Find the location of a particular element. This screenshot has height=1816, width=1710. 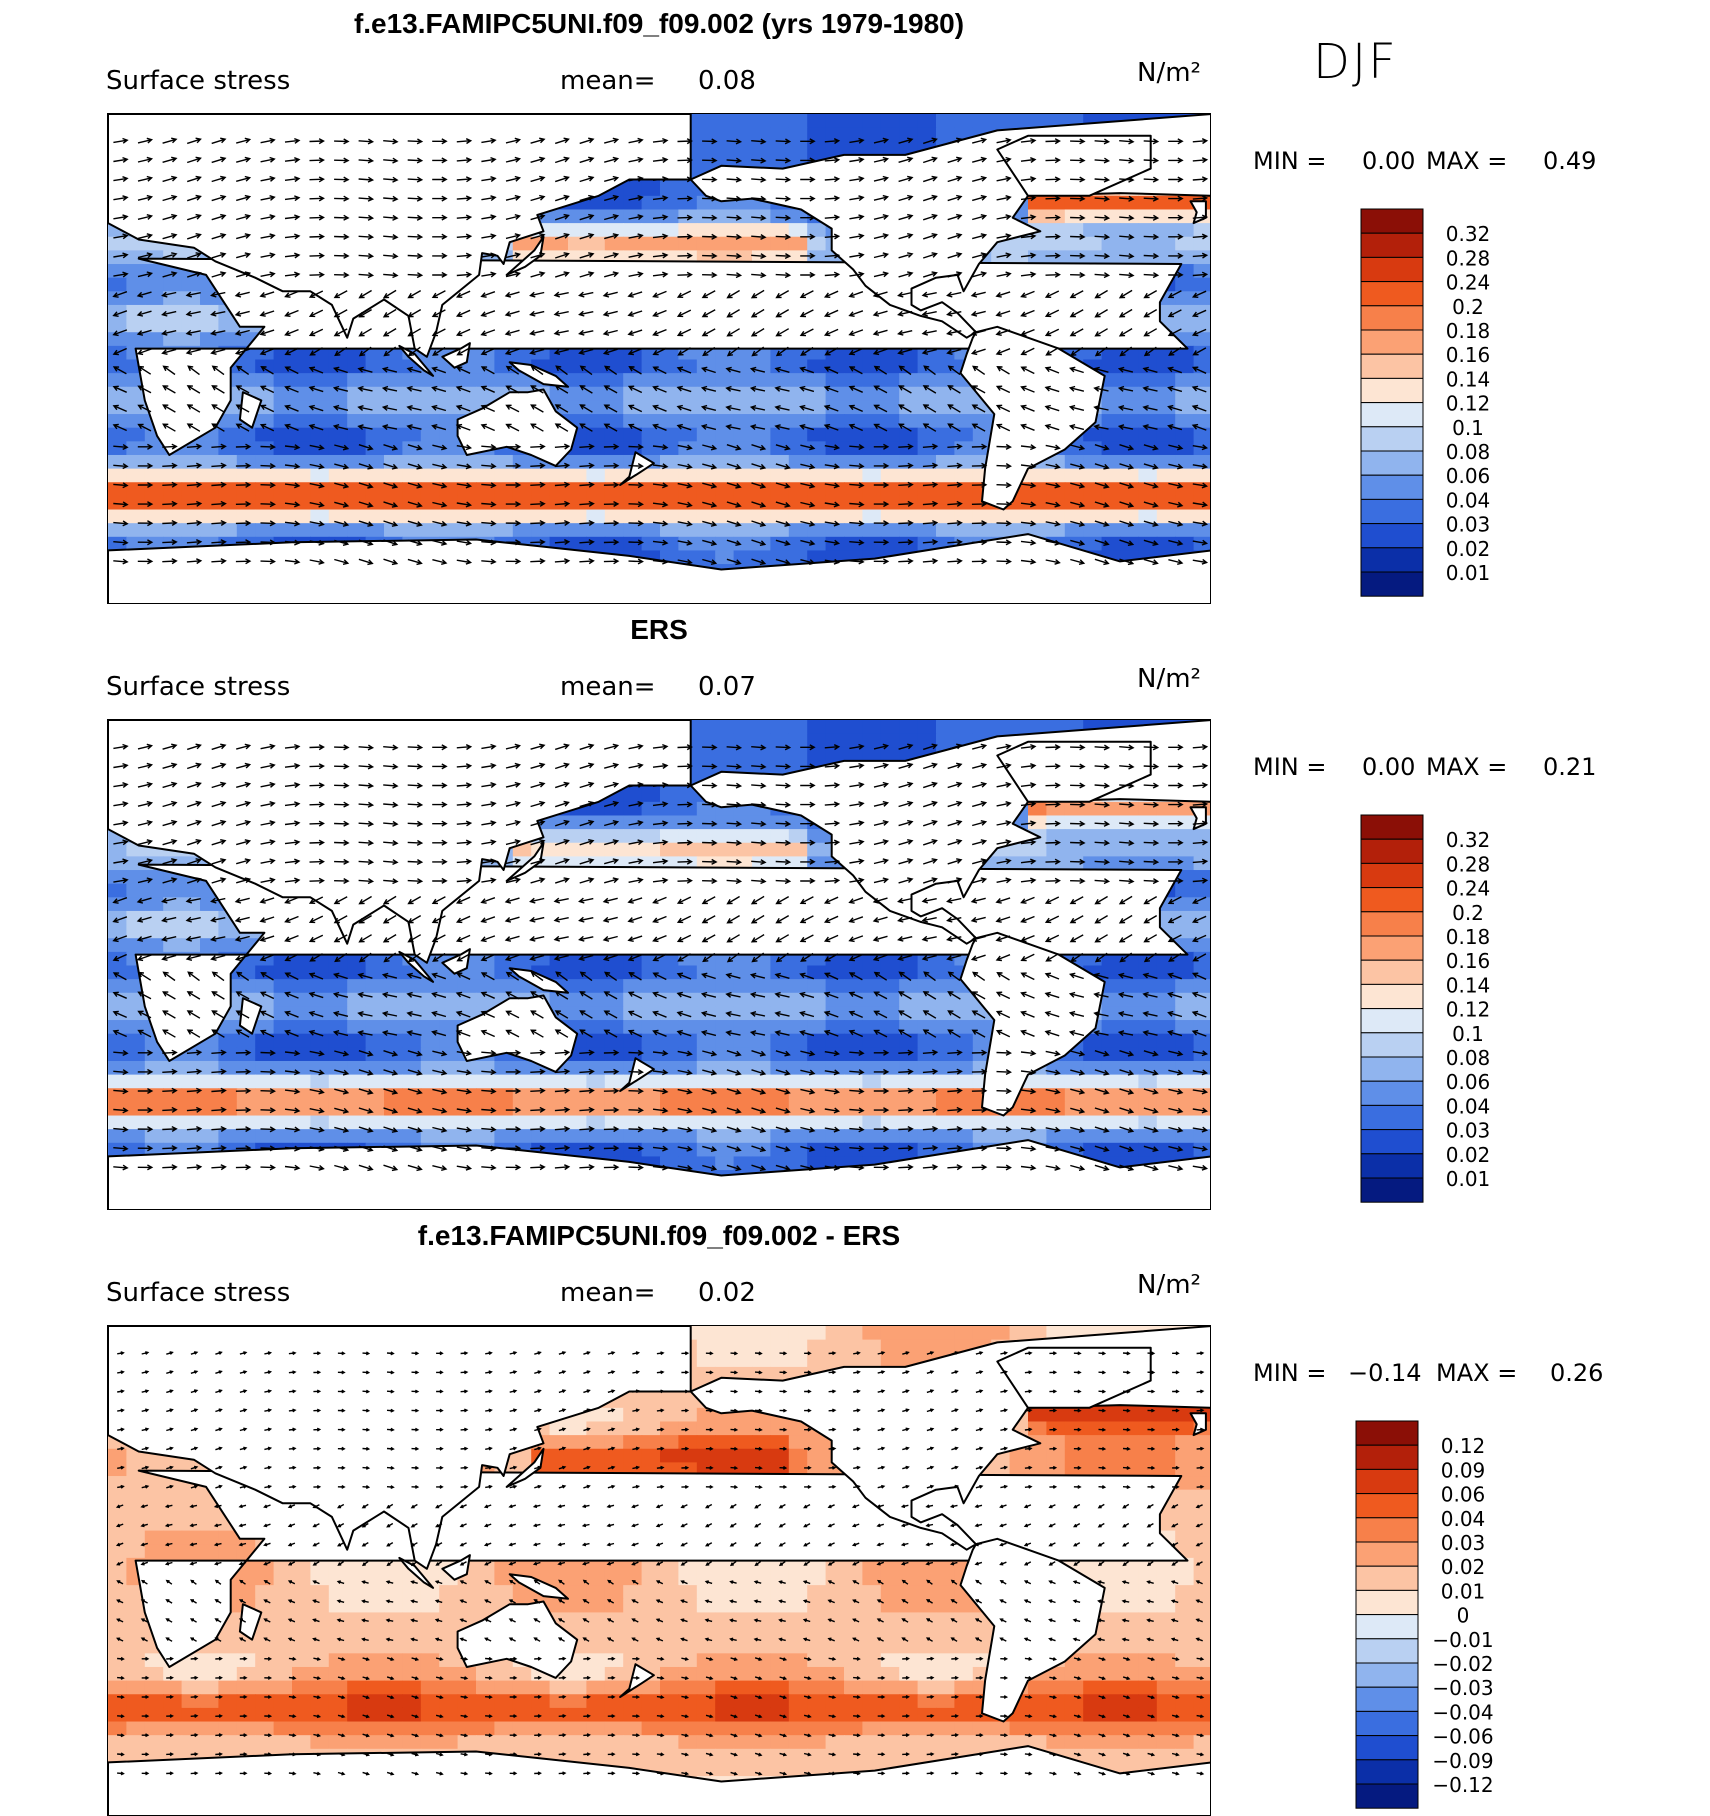

colorbar-tick-label: 0.08 is located at coordinates (1468, 452).